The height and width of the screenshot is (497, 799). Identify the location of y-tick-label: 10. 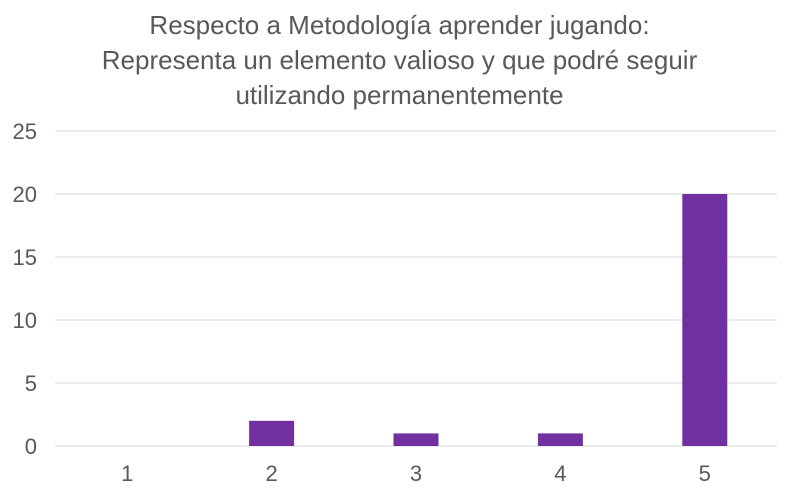
(25, 320).